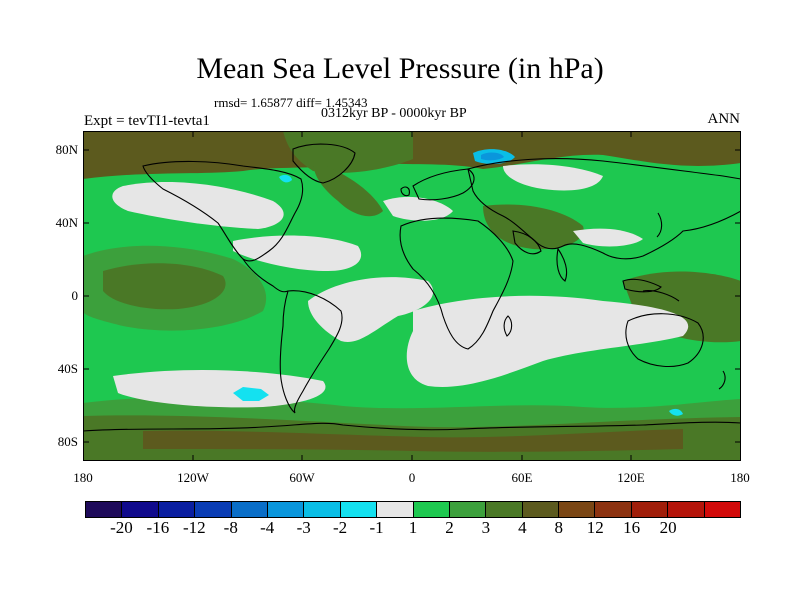 This screenshot has width=800, height=600. Describe the element at coordinates (302, 477) in the screenshot. I see `lon-label: 60W` at that location.